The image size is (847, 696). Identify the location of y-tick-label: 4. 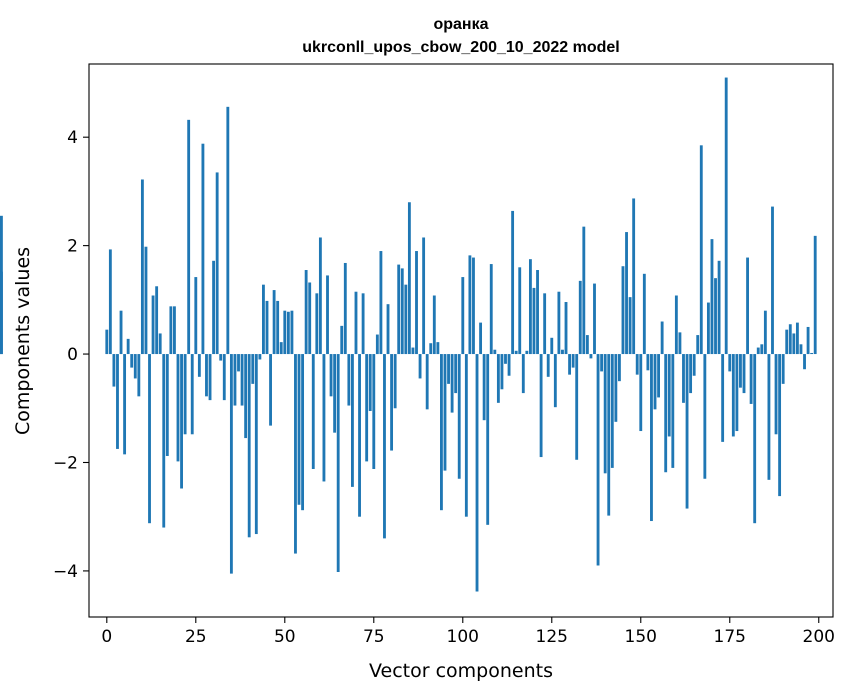
(72, 138).